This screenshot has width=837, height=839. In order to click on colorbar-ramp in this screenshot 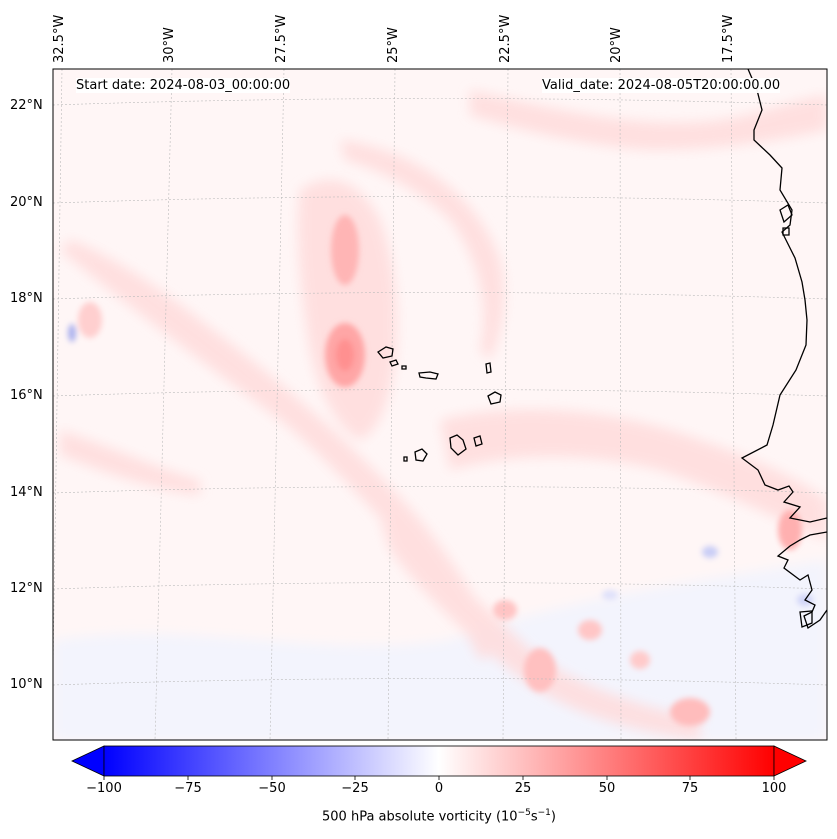, I will do `click(439, 761)`.